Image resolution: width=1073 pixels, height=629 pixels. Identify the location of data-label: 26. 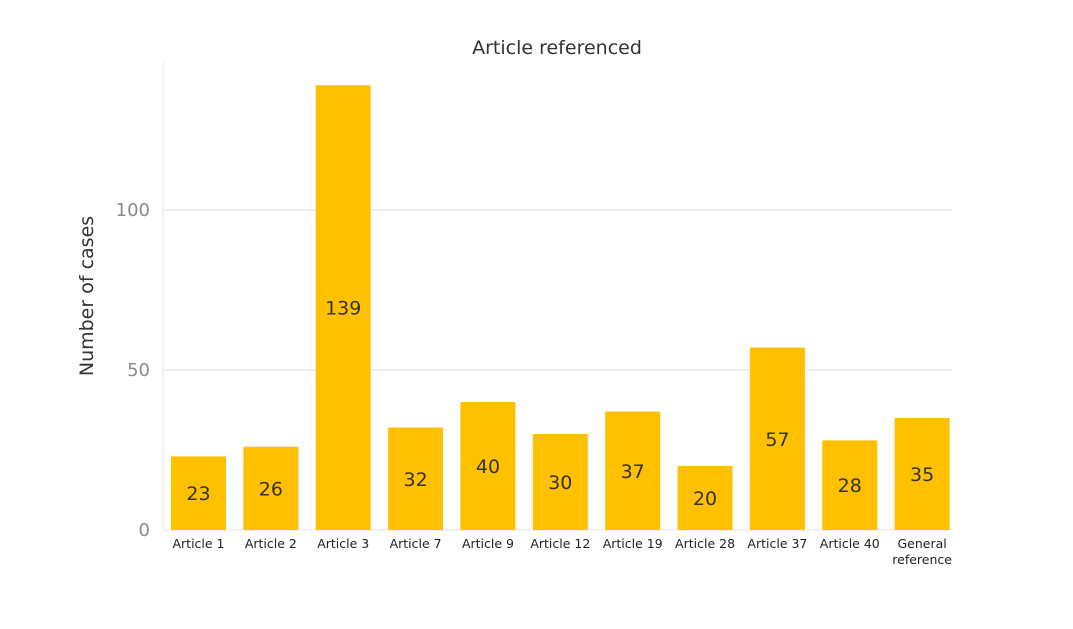
(271, 489).